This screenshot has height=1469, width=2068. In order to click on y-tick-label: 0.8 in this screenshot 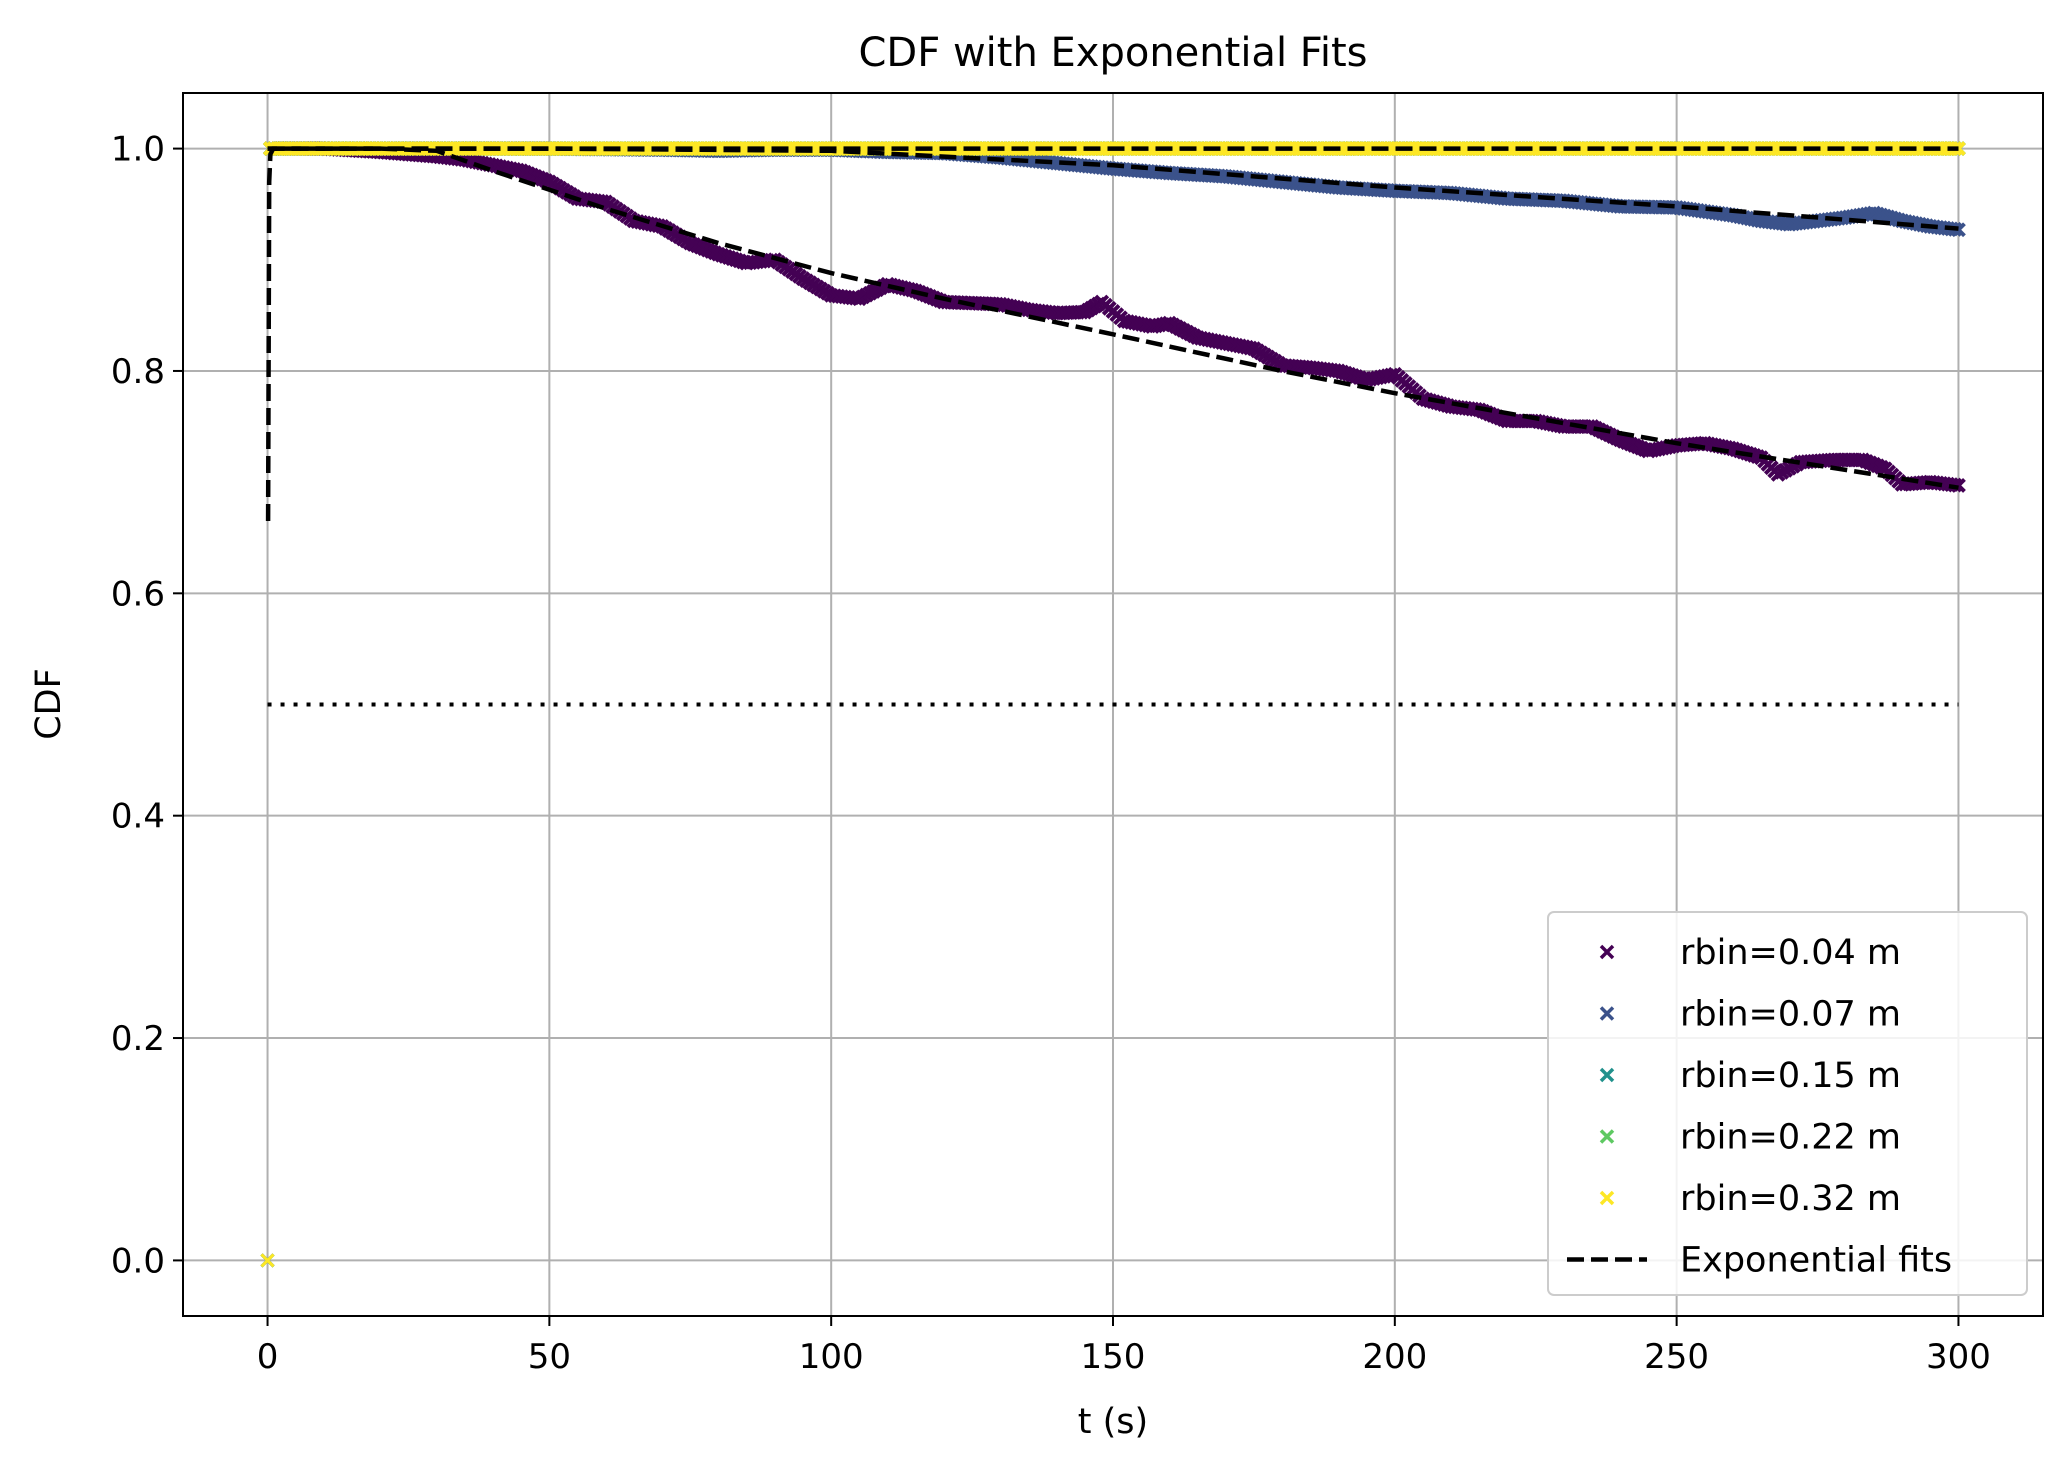, I will do `click(138, 372)`.